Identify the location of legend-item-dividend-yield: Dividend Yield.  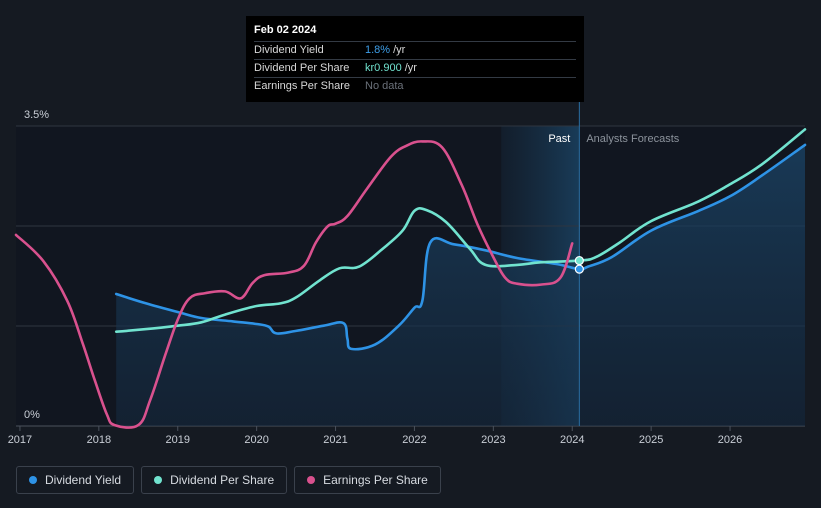
(75, 480).